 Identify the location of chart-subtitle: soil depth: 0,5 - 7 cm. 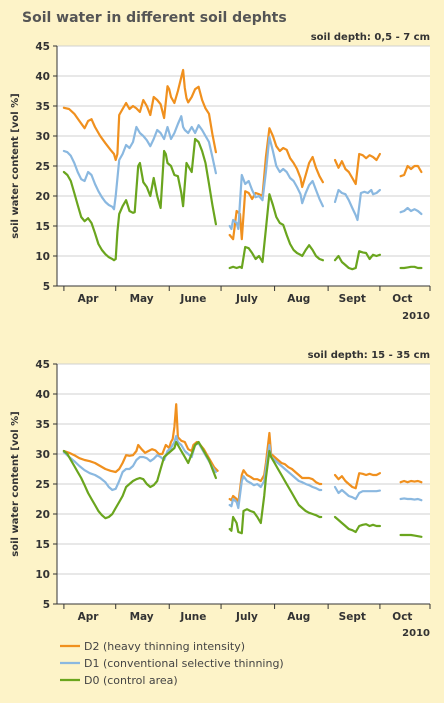
(370, 37).